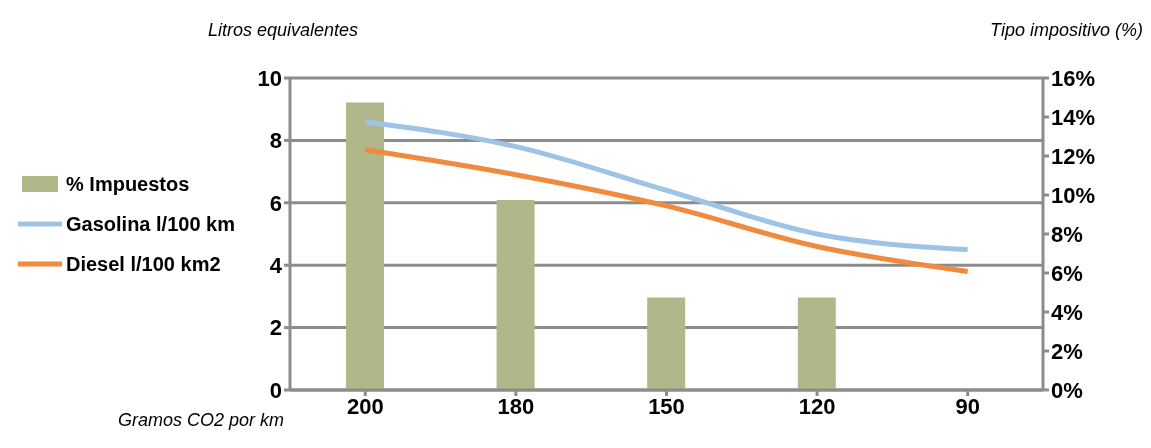 This screenshot has height=448, width=1151. Describe the element at coordinates (275, 390) in the screenshot. I see `y-tick-label: 0` at that location.